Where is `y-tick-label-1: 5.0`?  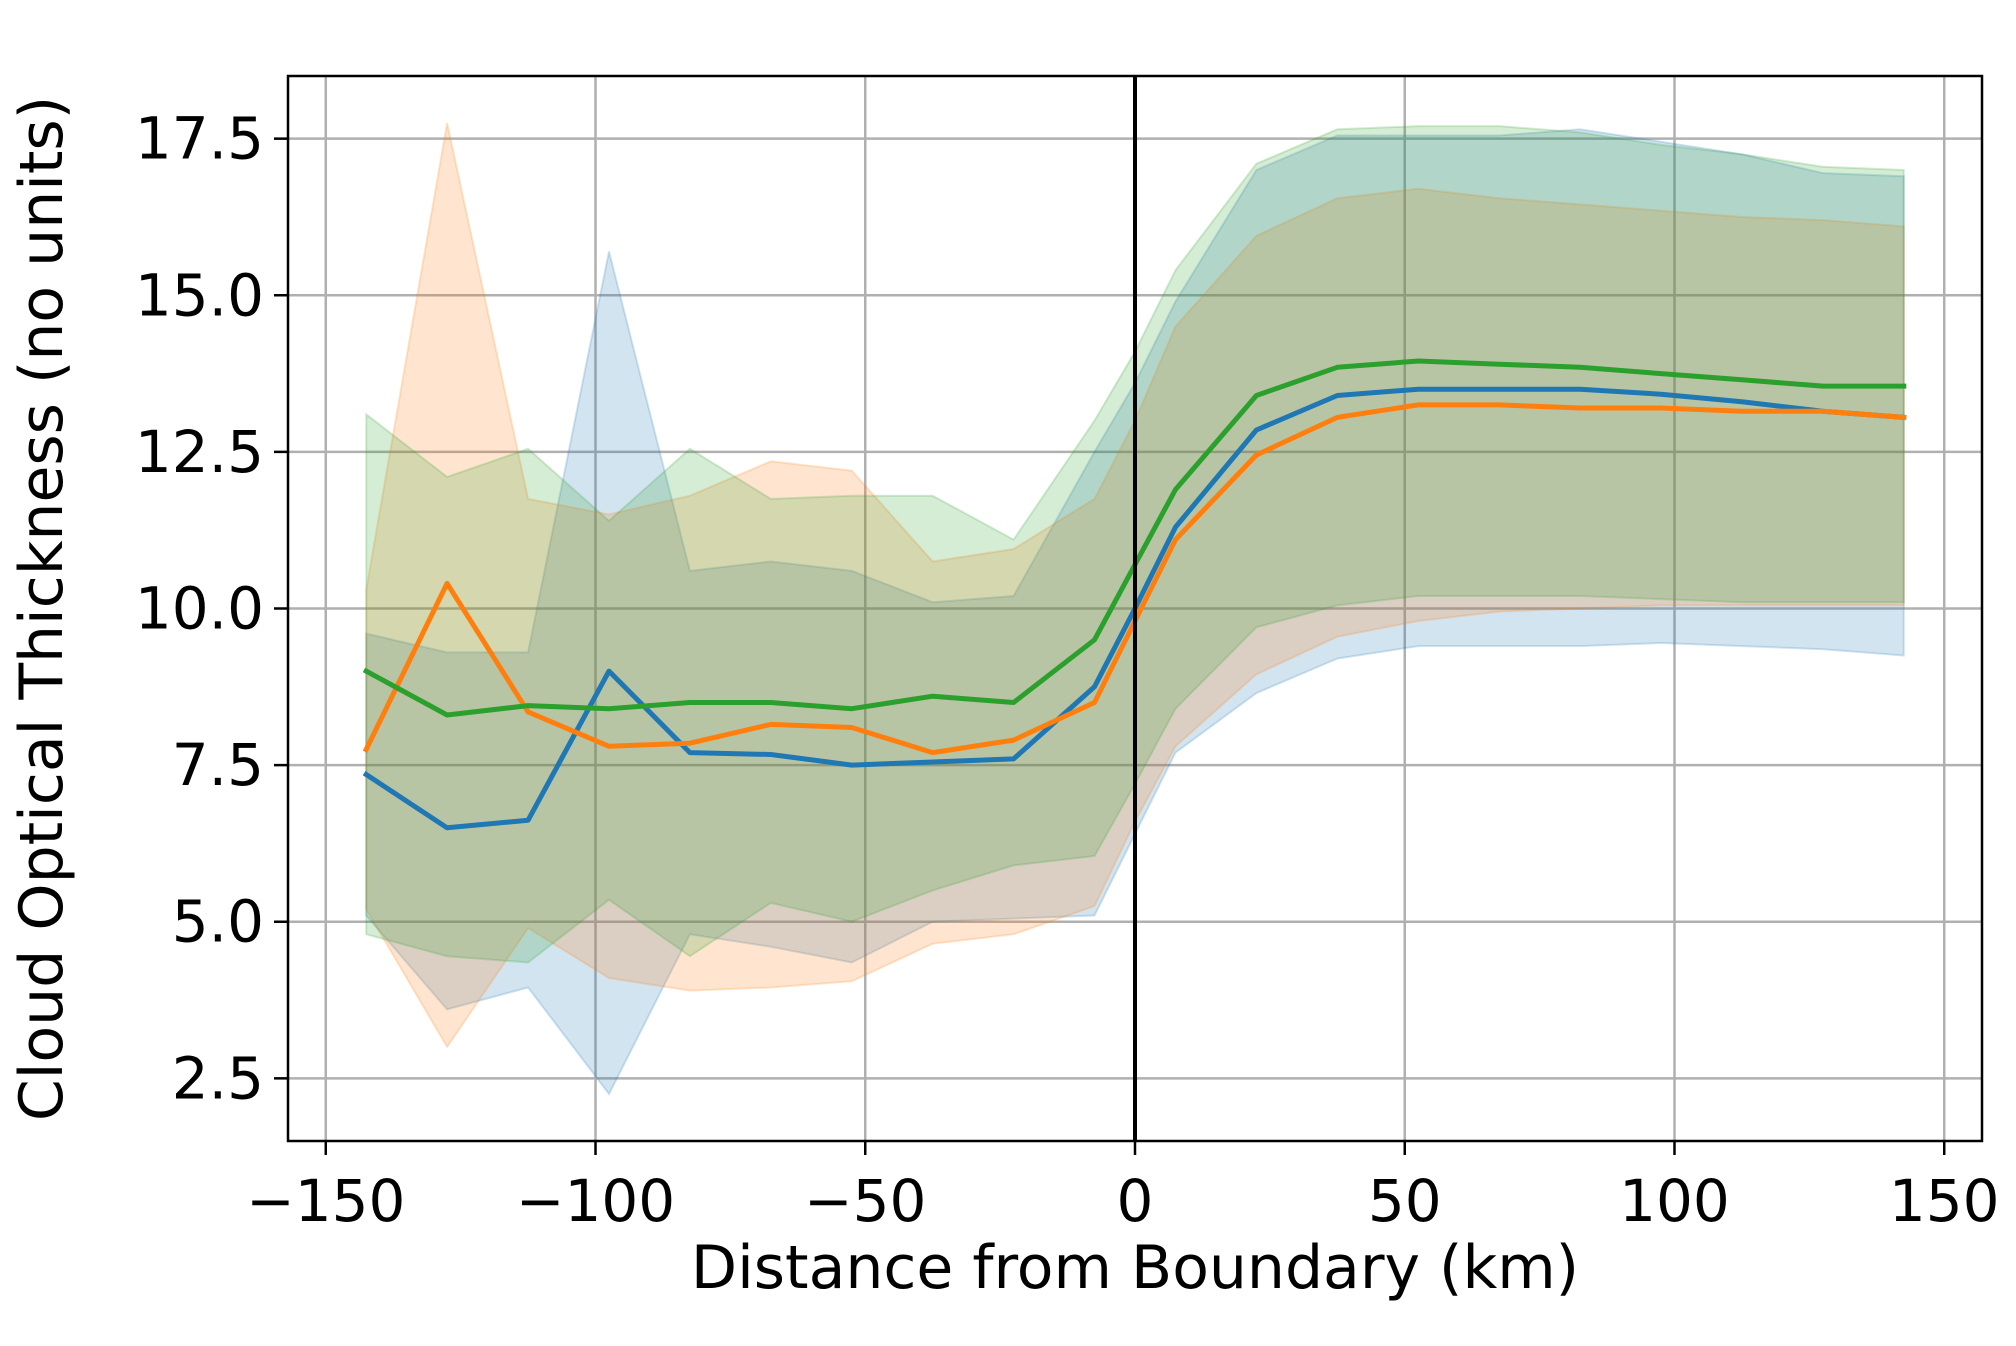
y-tick-label-1: 5.0 is located at coordinates (218, 922).